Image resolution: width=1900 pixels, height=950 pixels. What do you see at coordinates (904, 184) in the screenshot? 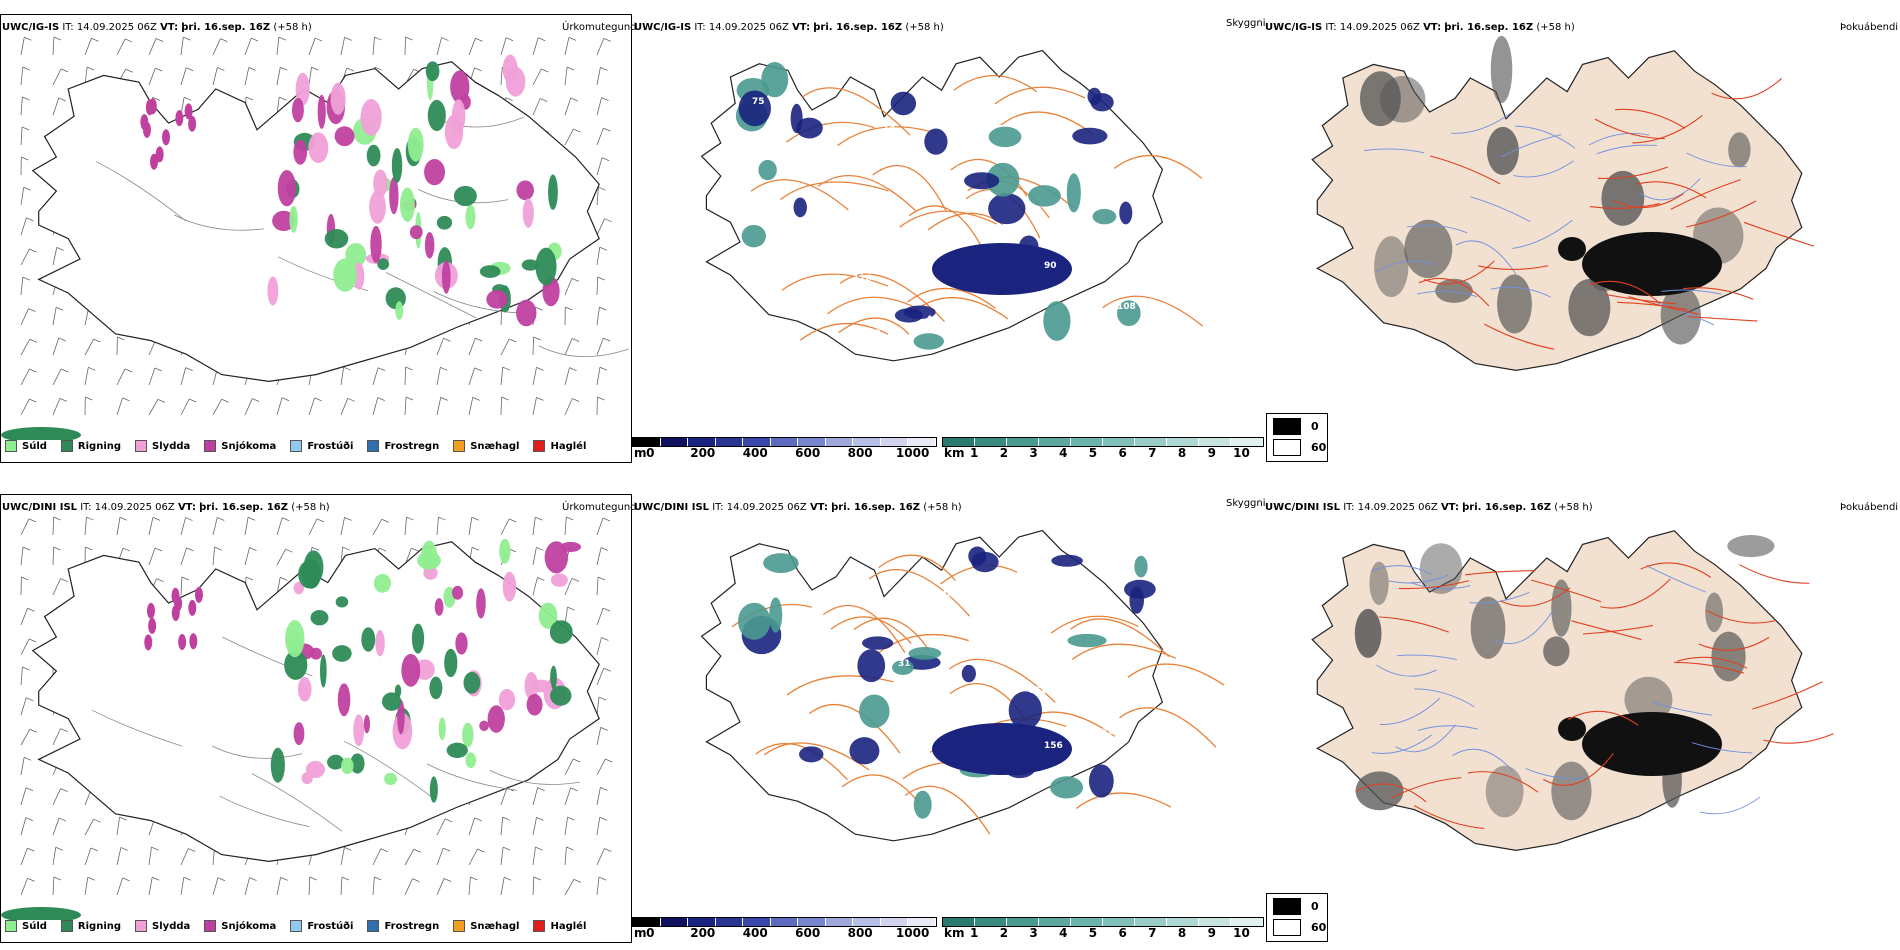
I see `cloud-value-label: 41` at bounding box center [904, 184].